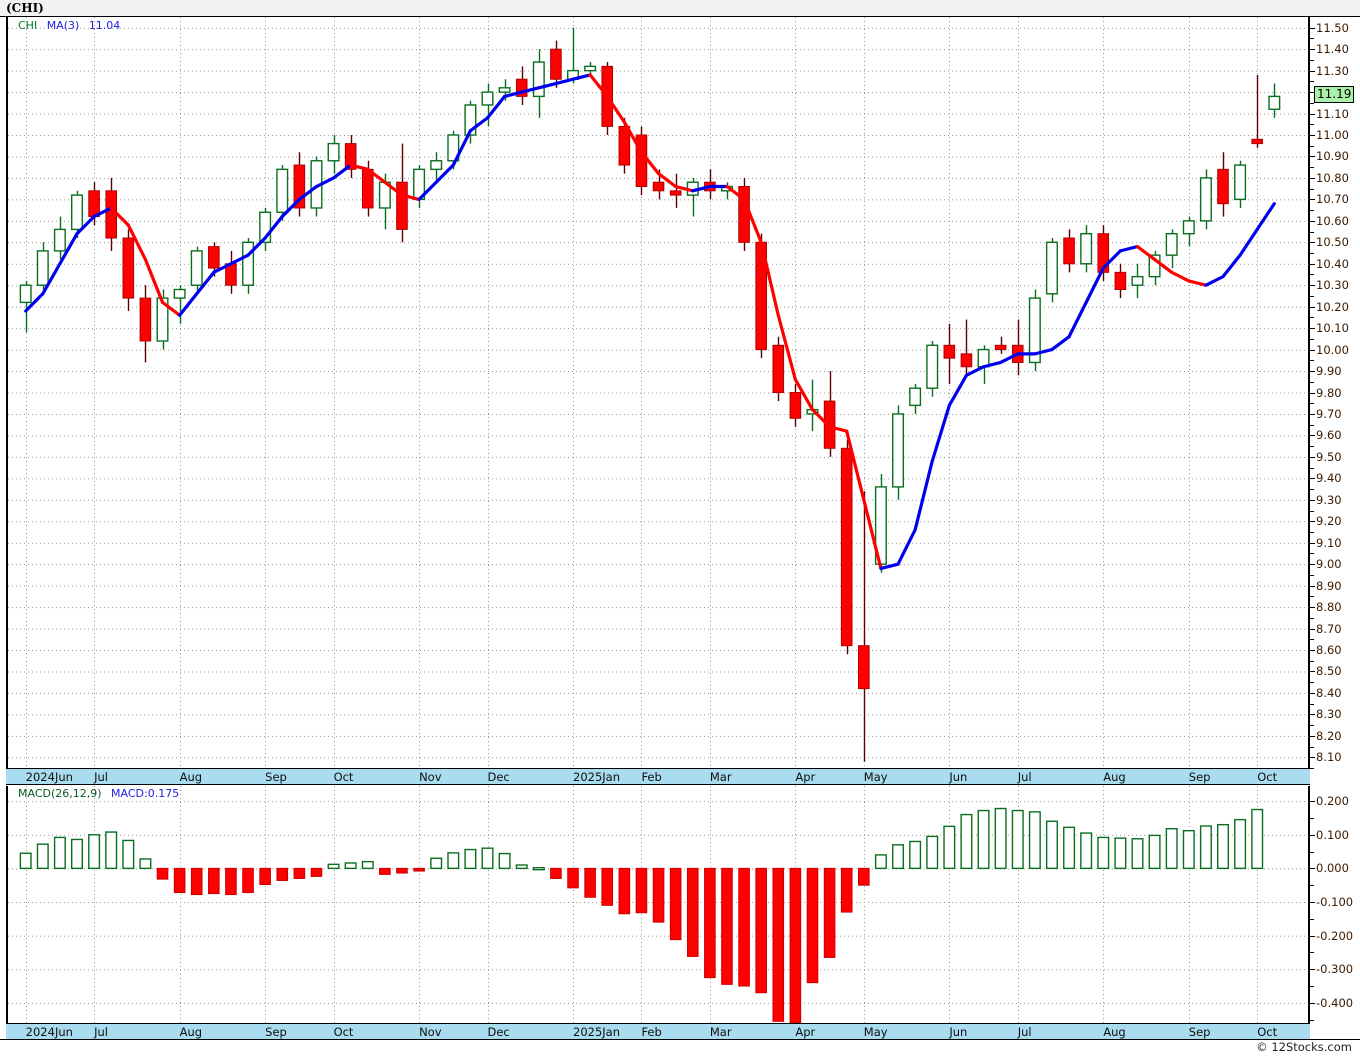  I want to click on x-axis-month-label: May, so click(875, 1032).